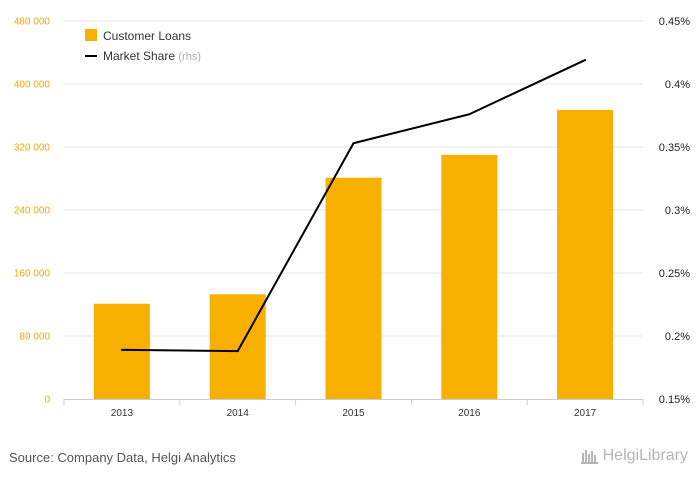 This screenshot has width=700, height=483. I want to click on source-note: Source: Company Data, Helgi Analytics, so click(122, 457).